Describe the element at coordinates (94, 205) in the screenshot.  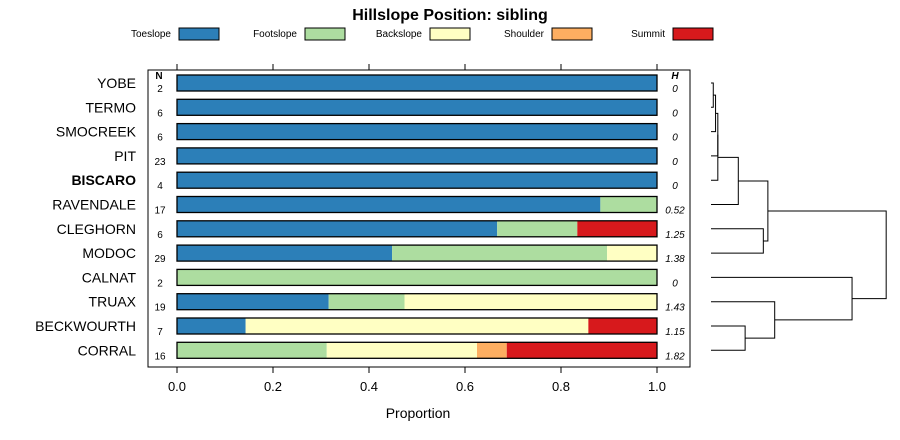
I see `category-label: RAVENDALE` at that location.